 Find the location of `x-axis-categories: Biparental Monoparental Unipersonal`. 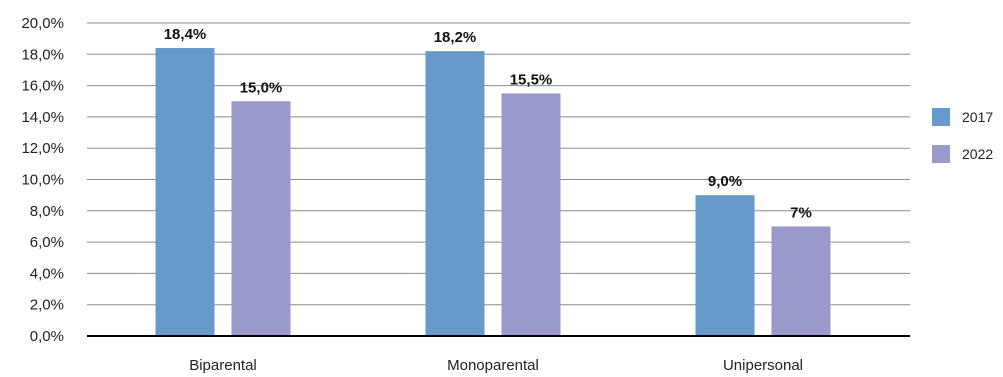

x-axis-categories: Biparental Monoparental Unipersonal is located at coordinates (496, 365).